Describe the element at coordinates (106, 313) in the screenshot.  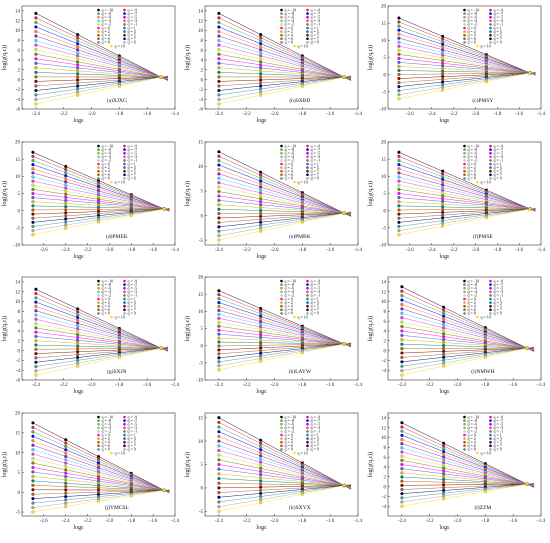
I see `legend-label: q = 8` at that location.